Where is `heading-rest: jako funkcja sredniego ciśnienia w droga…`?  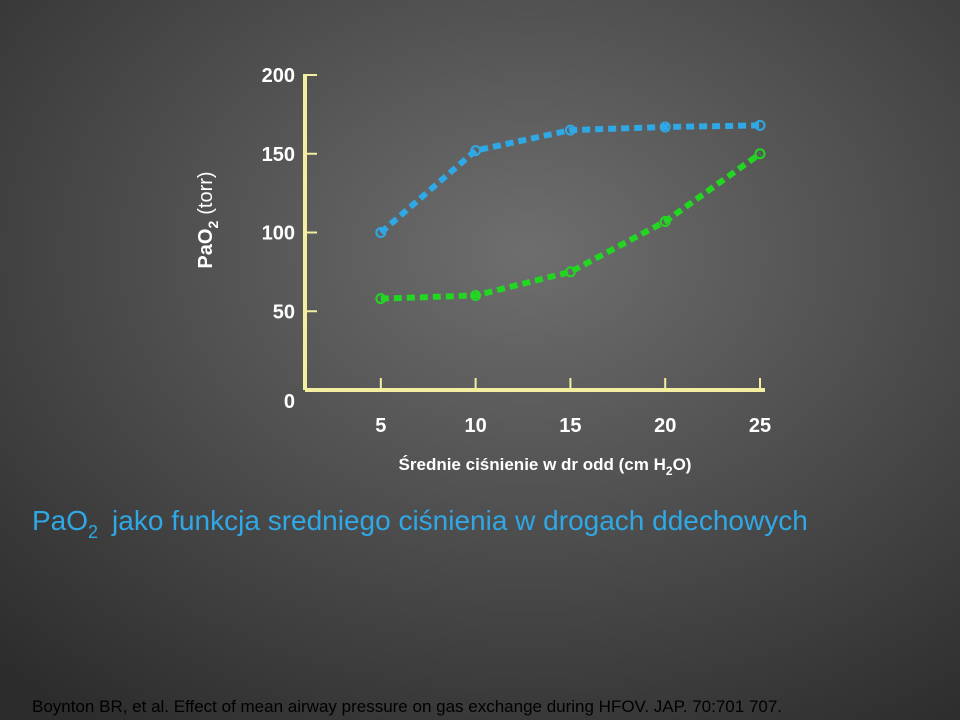
heading-rest: jako funkcja sredniego ciśnienia w droga… is located at coordinates (459, 520).